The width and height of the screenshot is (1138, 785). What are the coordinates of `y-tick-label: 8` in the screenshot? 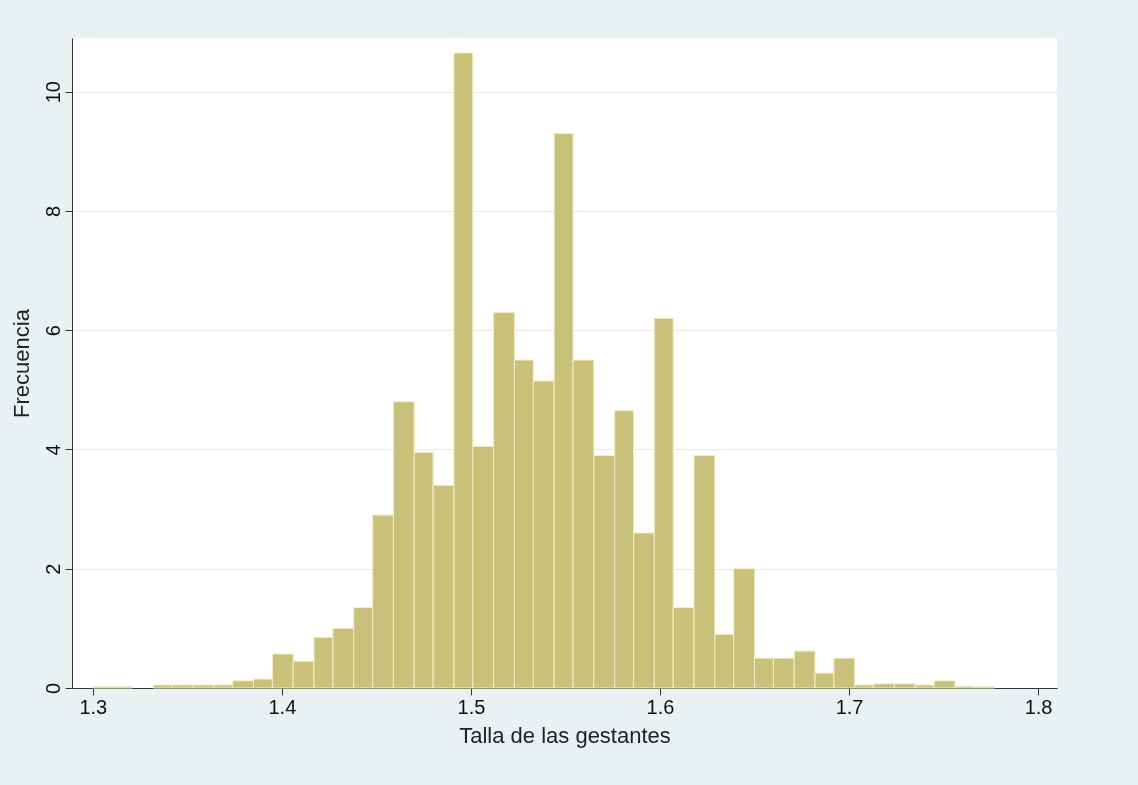 It's located at (52, 211).